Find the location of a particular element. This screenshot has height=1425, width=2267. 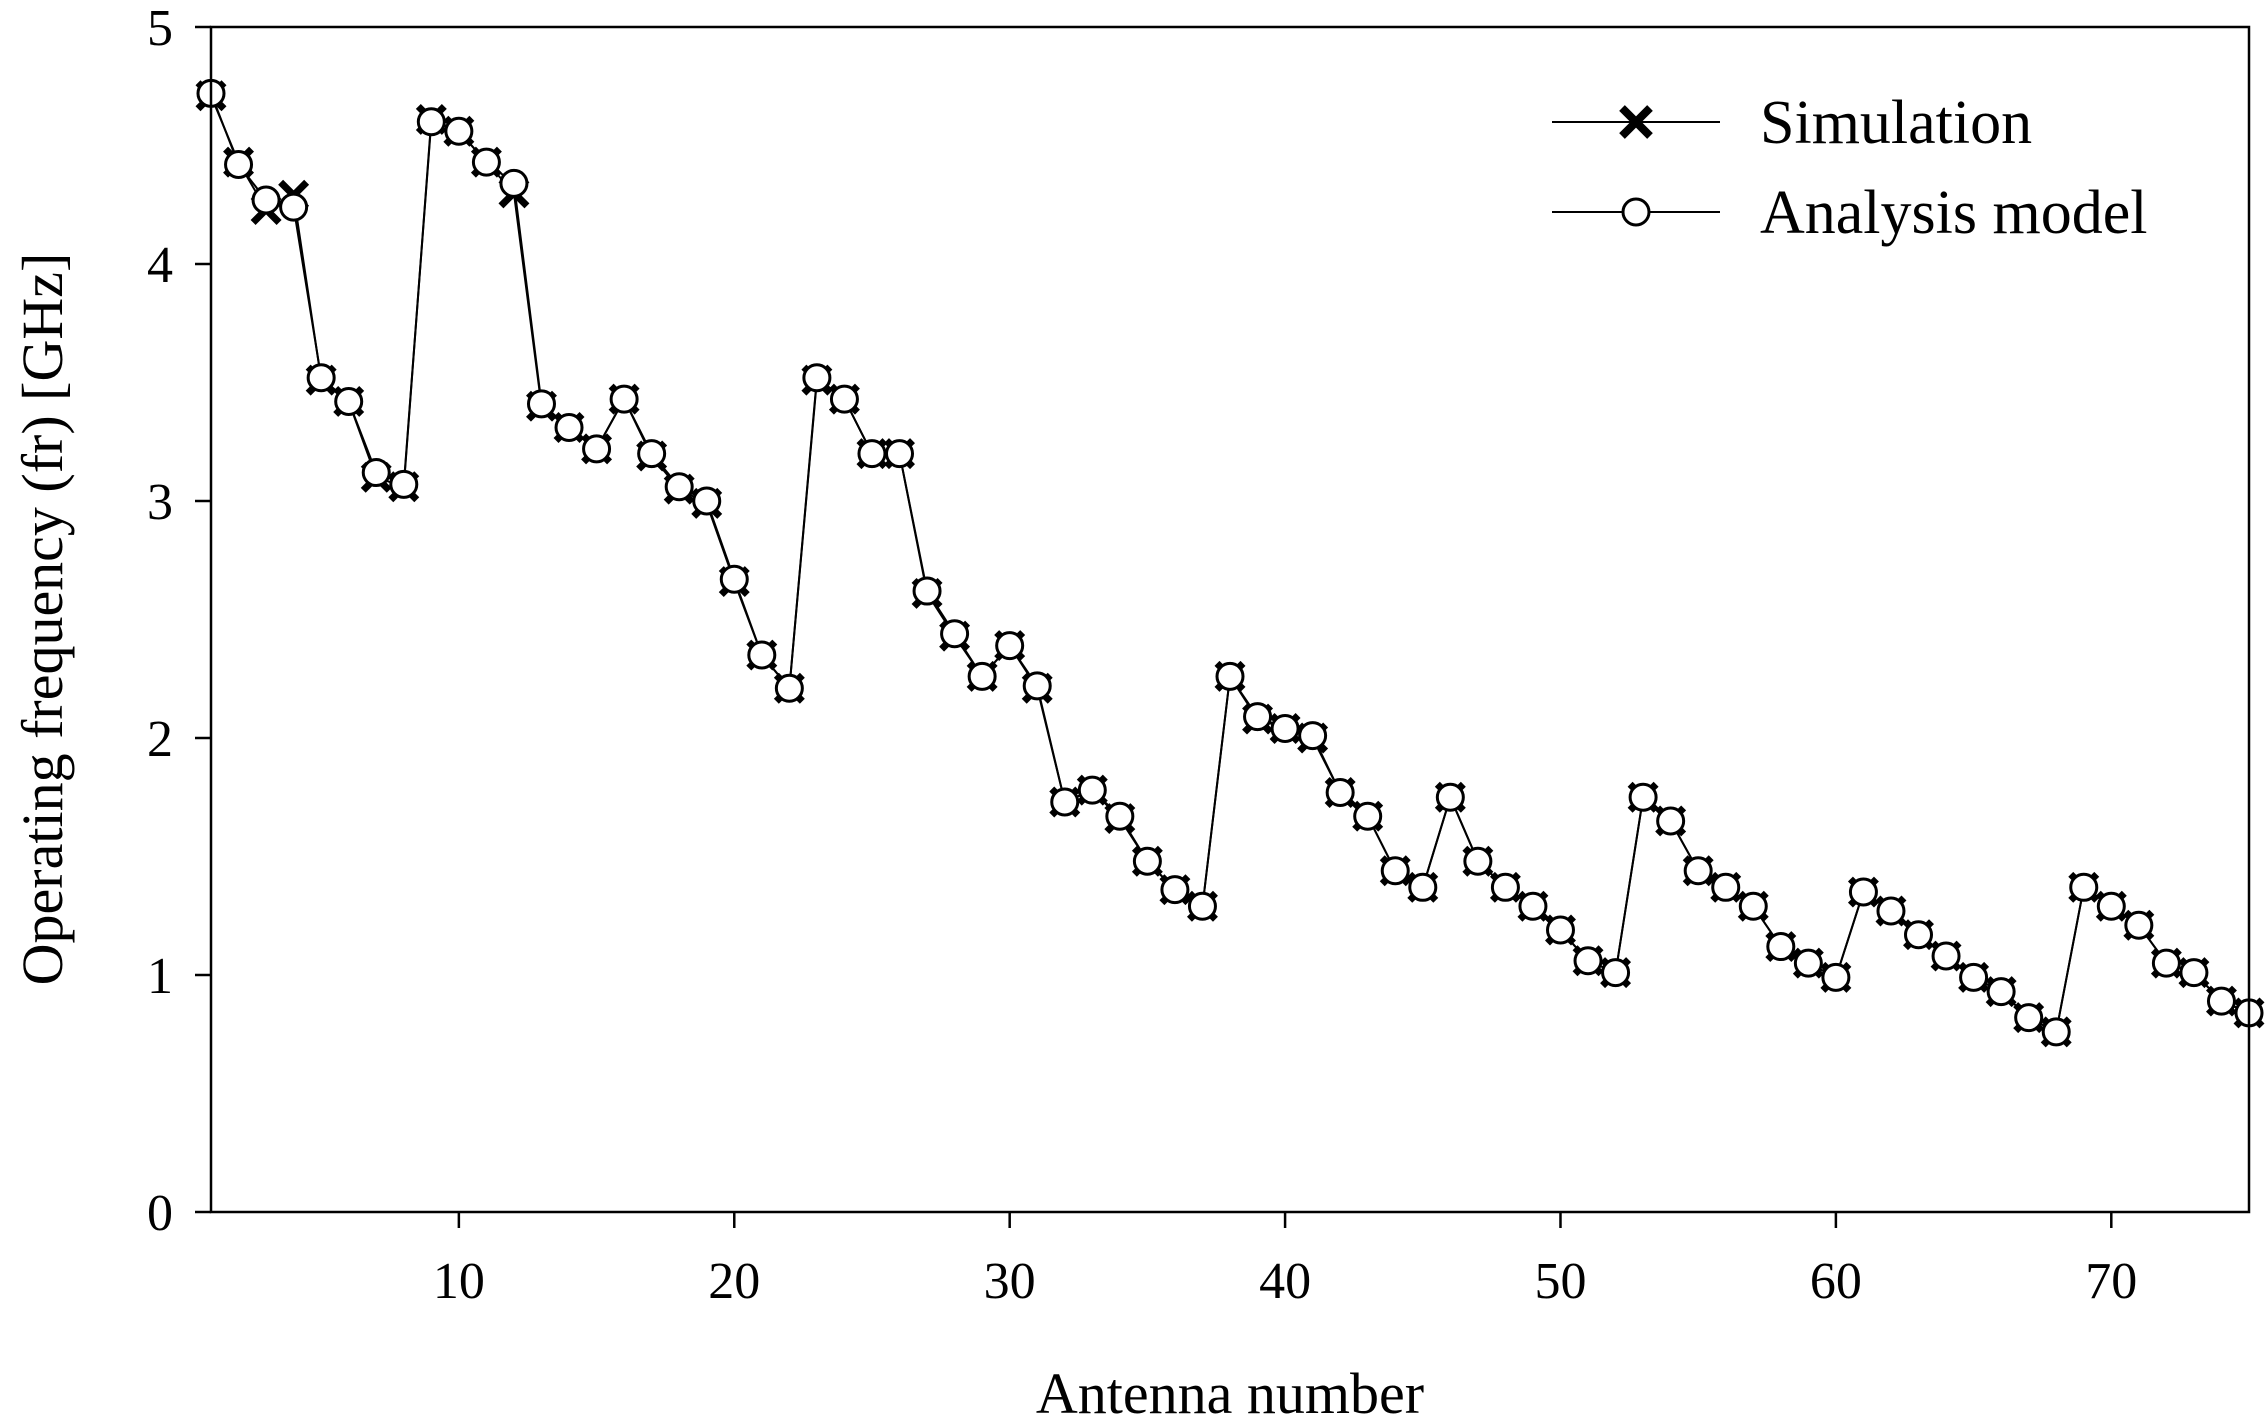

x-tick-label: 10 is located at coordinates (459, 1281).